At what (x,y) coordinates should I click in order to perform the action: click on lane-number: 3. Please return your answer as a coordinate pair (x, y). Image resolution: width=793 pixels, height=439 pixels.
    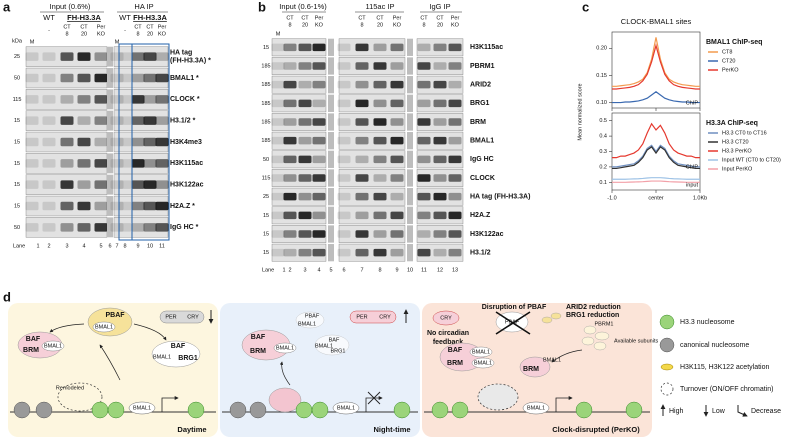
    Looking at the image, I should click on (304, 270).